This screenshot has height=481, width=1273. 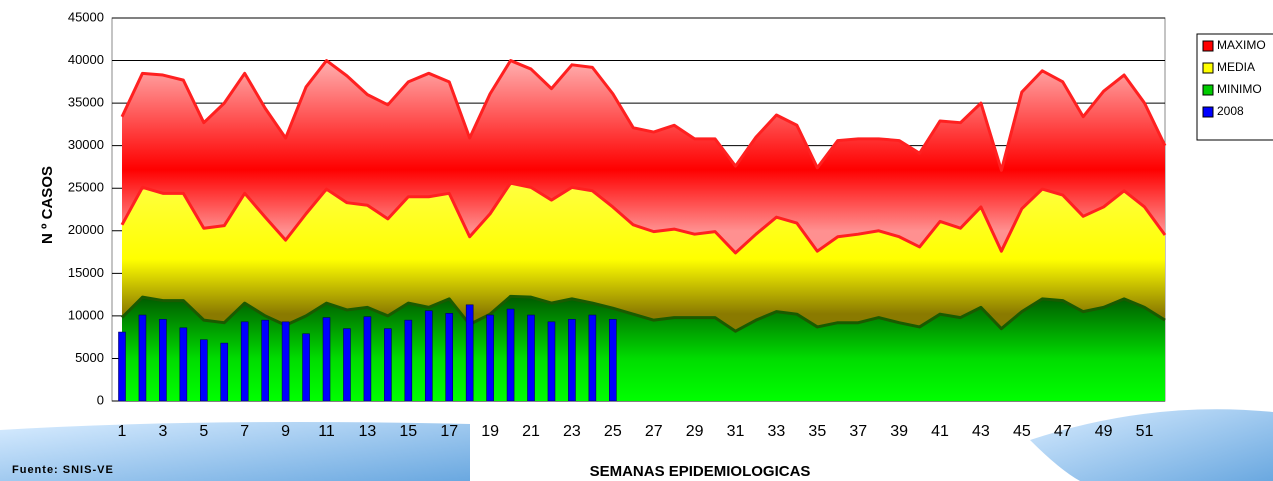 What do you see at coordinates (531, 431) in the screenshot?
I see `x-tick-label: 21` at bounding box center [531, 431].